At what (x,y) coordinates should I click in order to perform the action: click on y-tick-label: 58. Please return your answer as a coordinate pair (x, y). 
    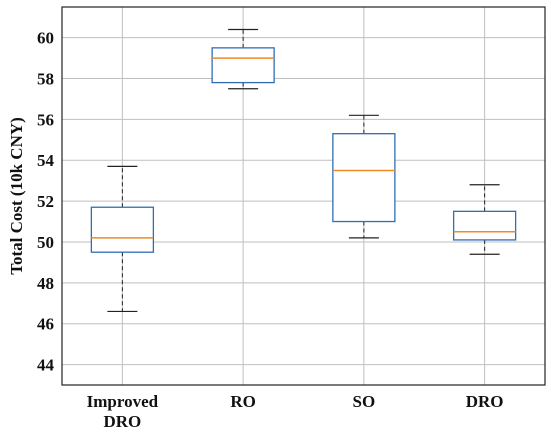
    Looking at the image, I should click on (45, 79).